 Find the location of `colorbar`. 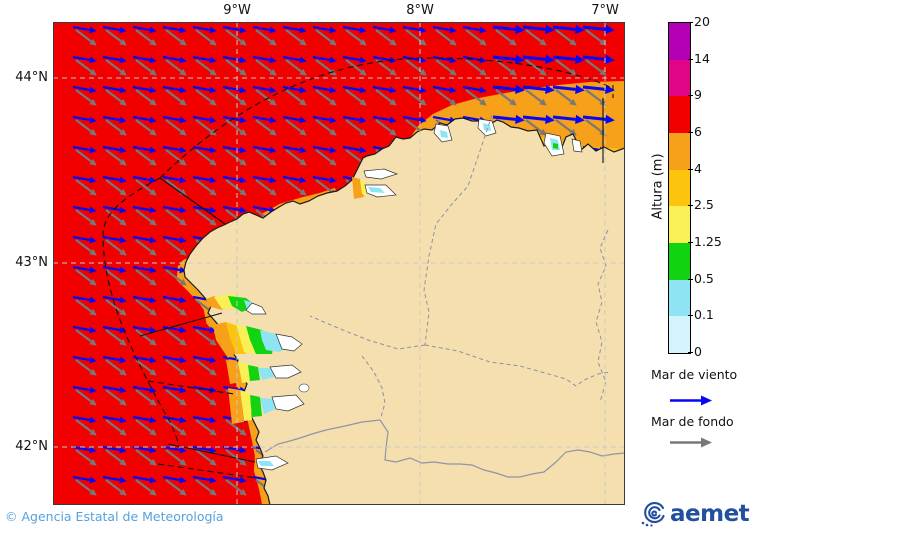

colorbar is located at coordinates (679, 188).